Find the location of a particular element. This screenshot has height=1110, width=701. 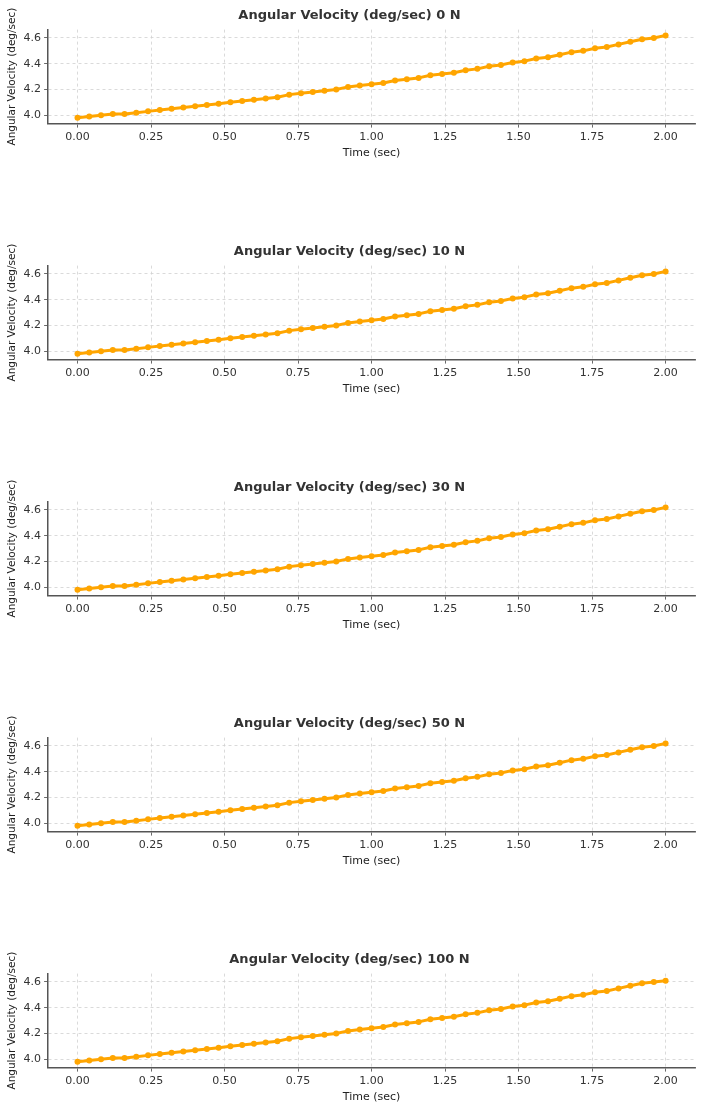

x-tick-label: 1.75 is located at coordinates (592, 373).